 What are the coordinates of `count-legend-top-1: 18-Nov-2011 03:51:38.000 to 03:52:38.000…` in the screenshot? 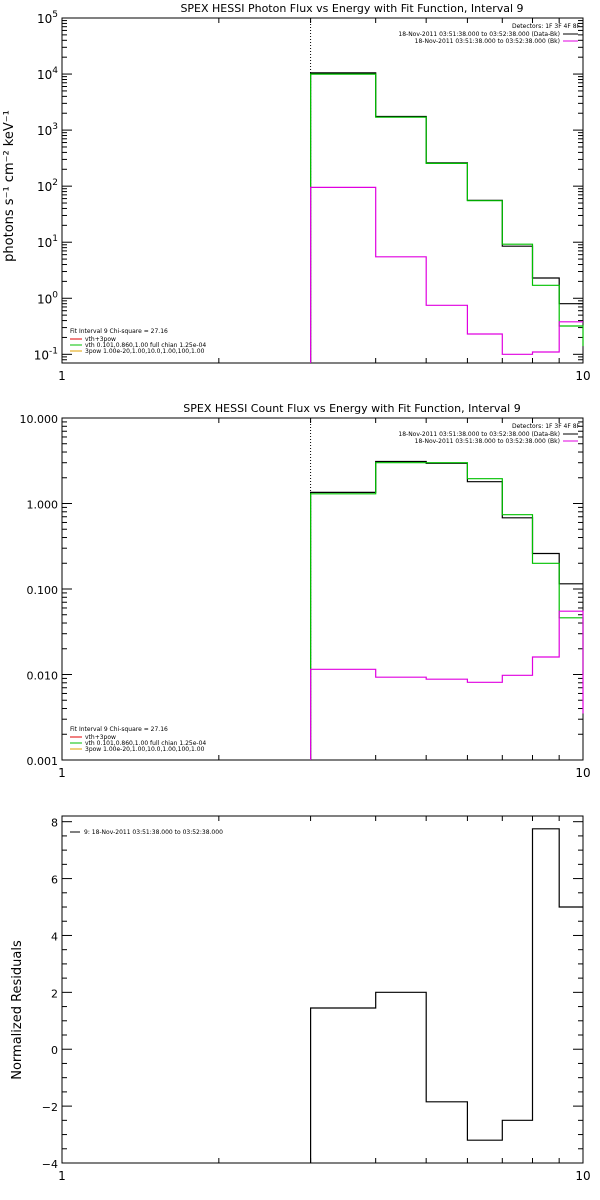 It's located at (487, 441).